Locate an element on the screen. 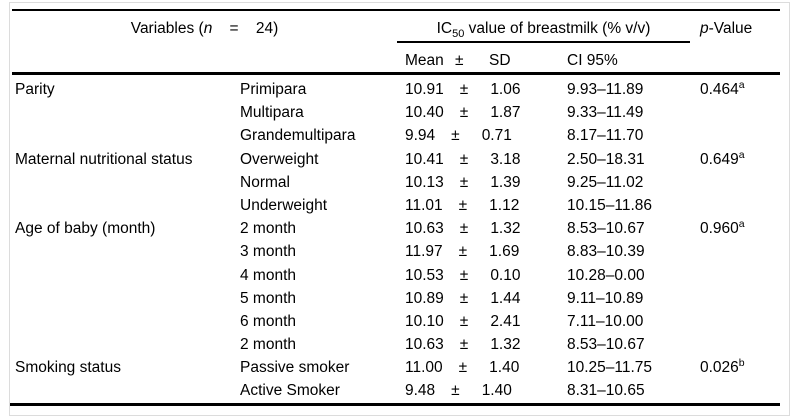 The height and width of the screenshot is (417, 795). category-cell: Primipara is located at coordinates (273, 89).